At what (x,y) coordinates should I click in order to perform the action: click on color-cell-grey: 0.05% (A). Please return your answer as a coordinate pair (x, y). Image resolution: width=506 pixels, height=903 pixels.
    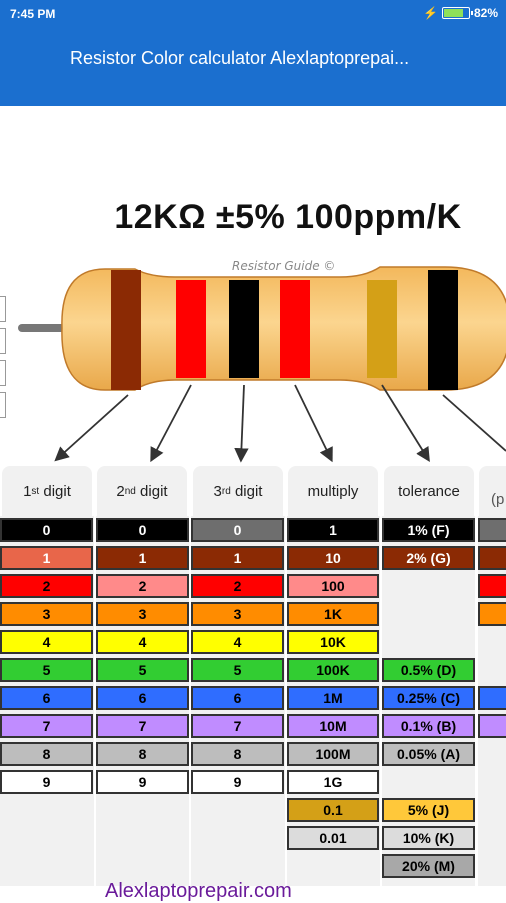
    Looking at the image, I should click on (428, 754).